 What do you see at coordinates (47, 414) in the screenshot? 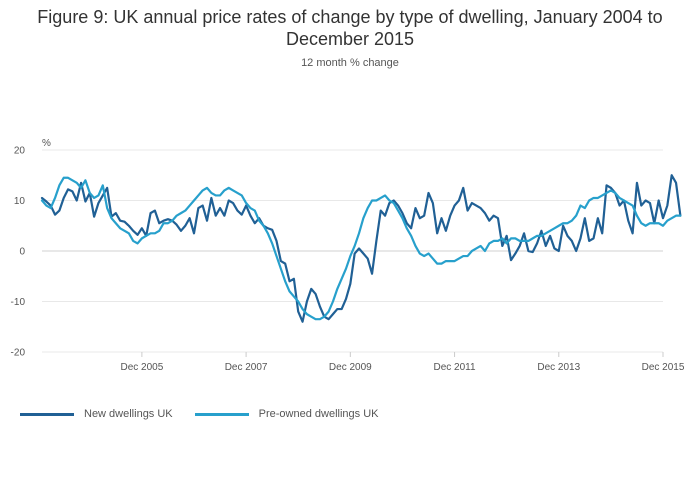
I see `legend-swatch-new-dwellings` at bounding box center [47, 414].